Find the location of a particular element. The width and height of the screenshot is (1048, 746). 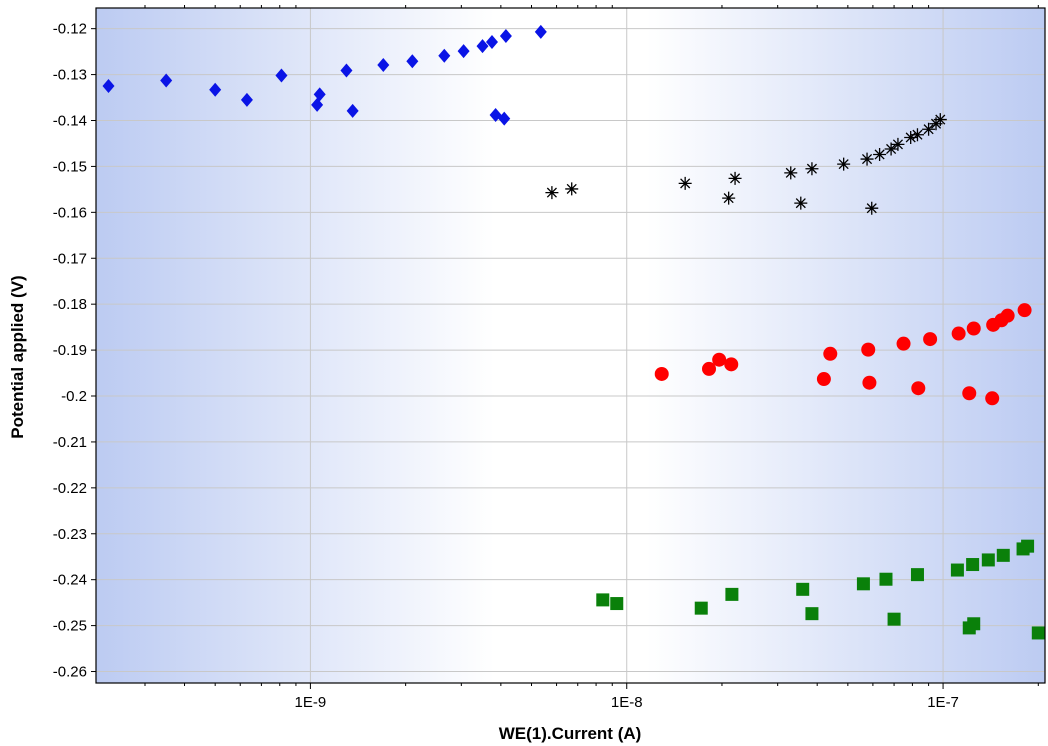

x-tick-label: 1E-9 is located at coordinates (311, 702).